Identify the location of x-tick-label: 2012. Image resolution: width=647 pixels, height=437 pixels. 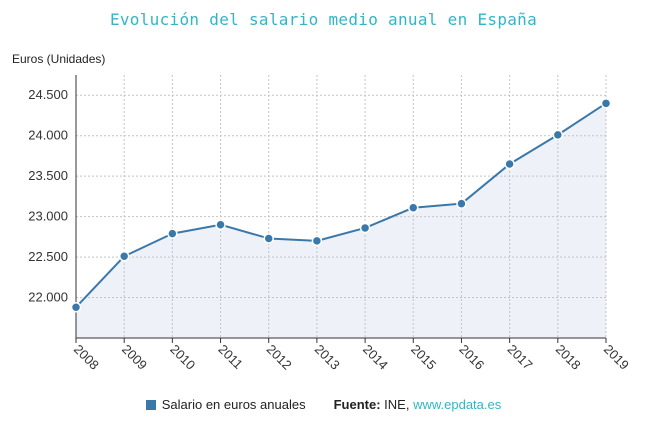
(279, 357).